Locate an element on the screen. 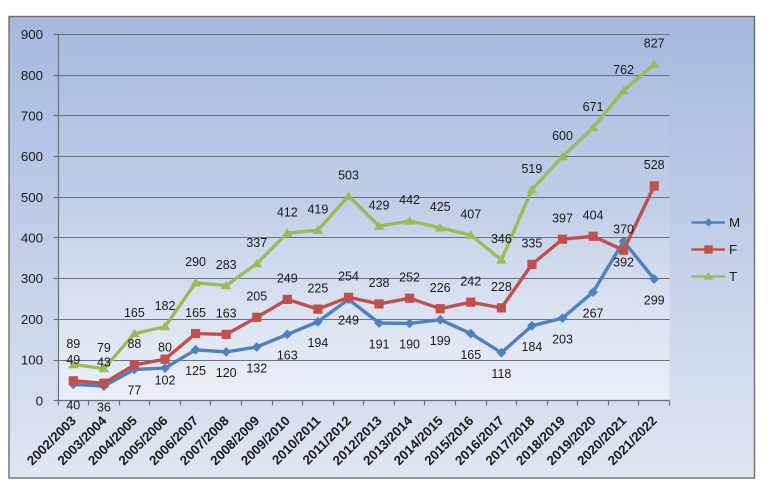  svg-text: 0 is located at coordinates (39, 400).